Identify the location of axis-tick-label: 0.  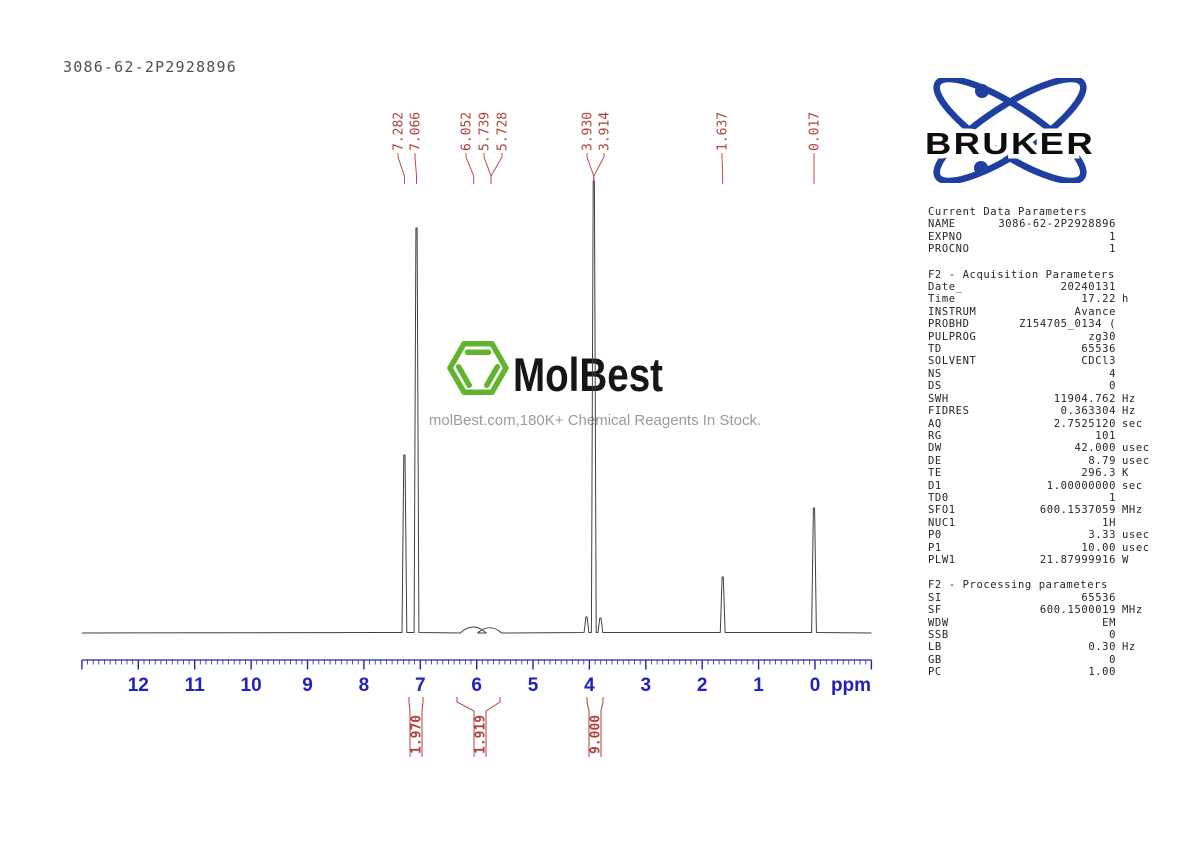
(815, 685).